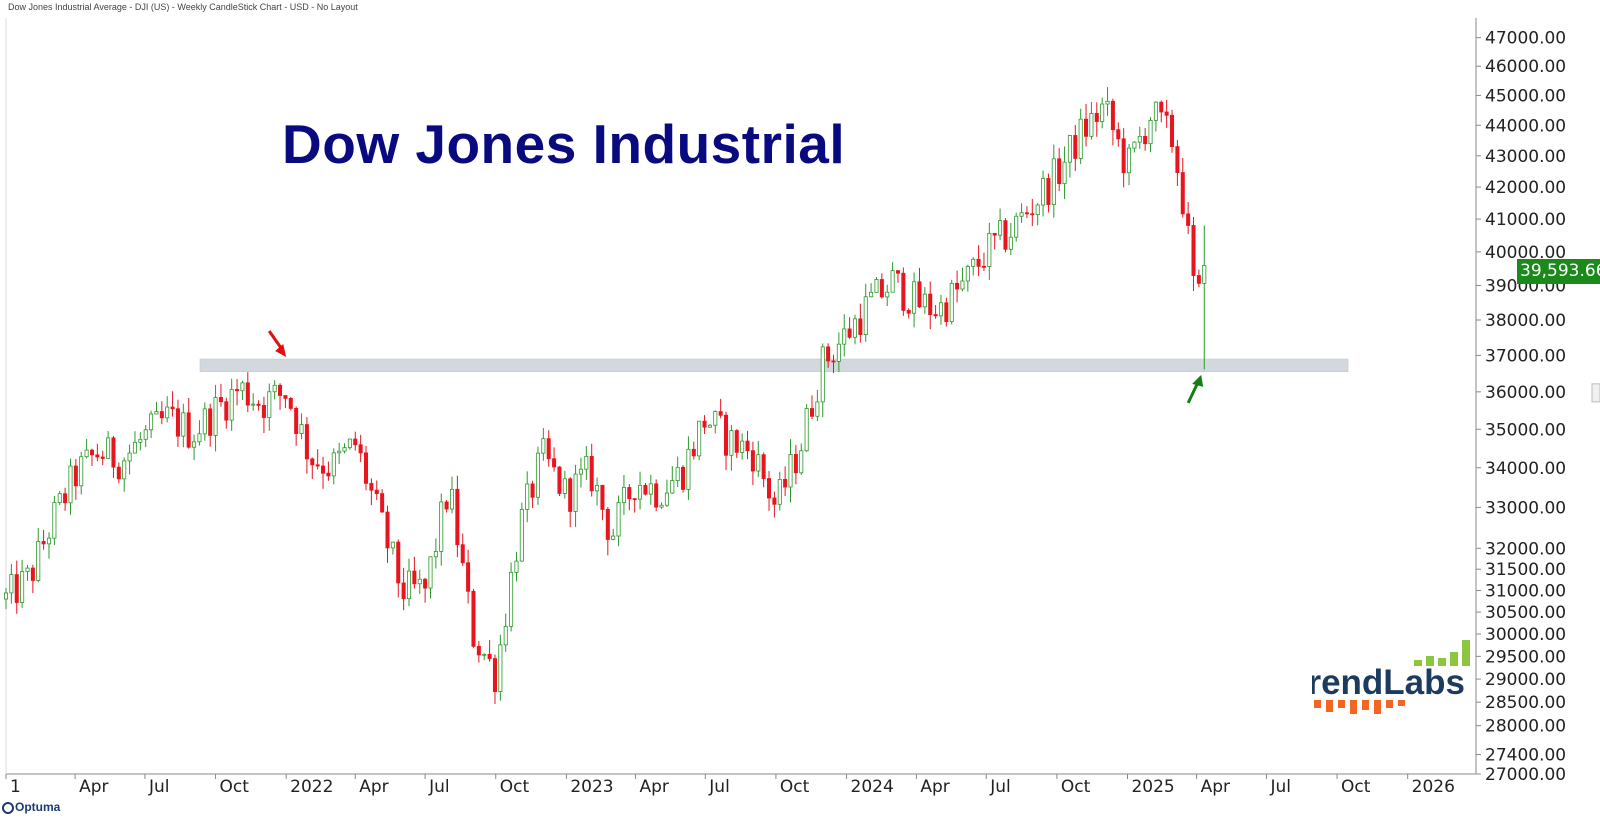  I want to click on y-tick-label: 29000.00, so click(1525, 680).